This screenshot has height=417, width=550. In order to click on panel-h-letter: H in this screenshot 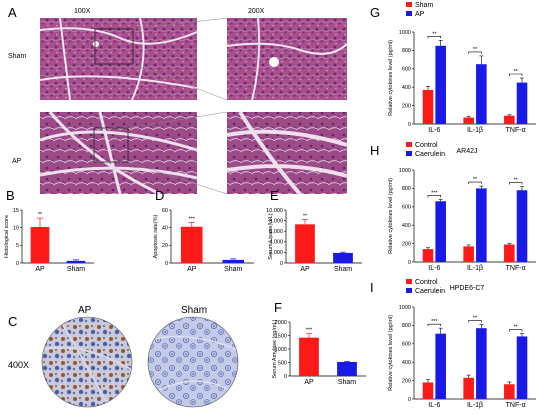, I will do `click(374, 150)`.